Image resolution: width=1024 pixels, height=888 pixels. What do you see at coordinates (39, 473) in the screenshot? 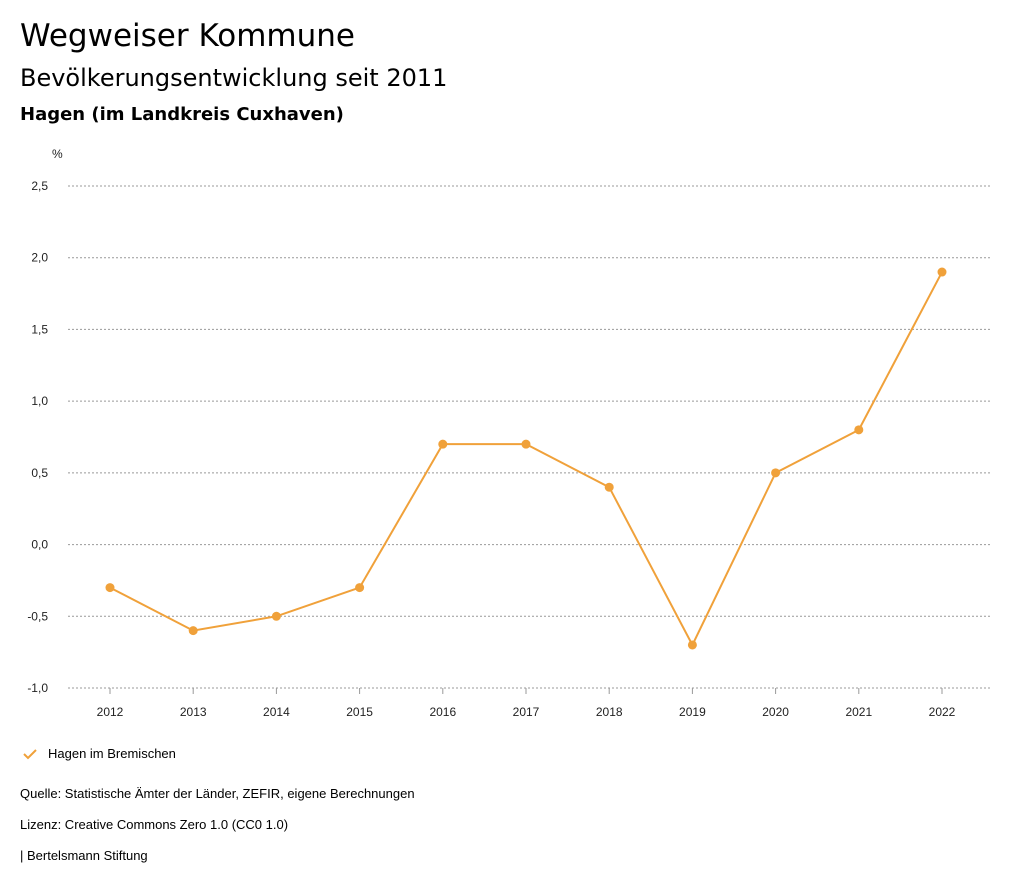
I see `y-tick-label: 0,5` at bounding box center [39, 473].